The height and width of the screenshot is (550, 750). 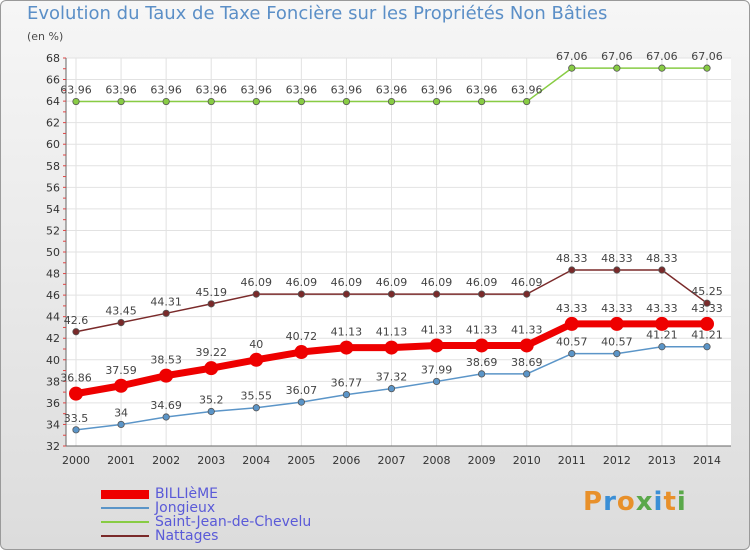 What do you see at coordinates (572, 460) in the screenshot?
I see `x-tick-label: 2011` at bounding box center [572, 460].